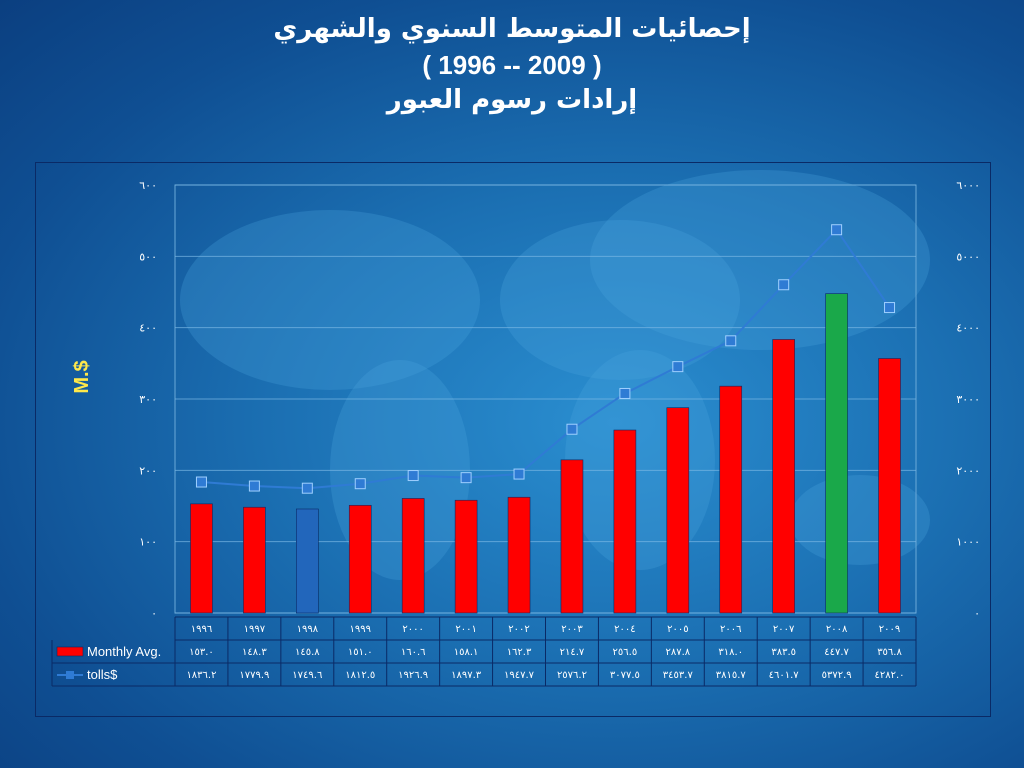  What do you see at coordinates (466, 675) in the screenshot?
I see `tolls-value-label: ١٨٩٧.٣` at bounding box center [466, 675].